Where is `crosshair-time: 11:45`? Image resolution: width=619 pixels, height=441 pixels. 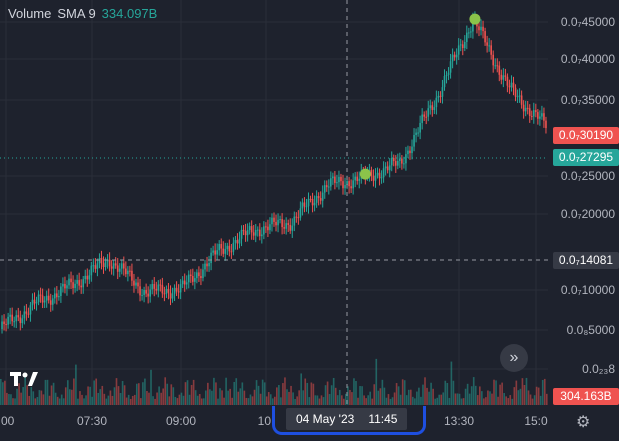
crosshair-time: 11:45 is located at coordinates (383, 419).